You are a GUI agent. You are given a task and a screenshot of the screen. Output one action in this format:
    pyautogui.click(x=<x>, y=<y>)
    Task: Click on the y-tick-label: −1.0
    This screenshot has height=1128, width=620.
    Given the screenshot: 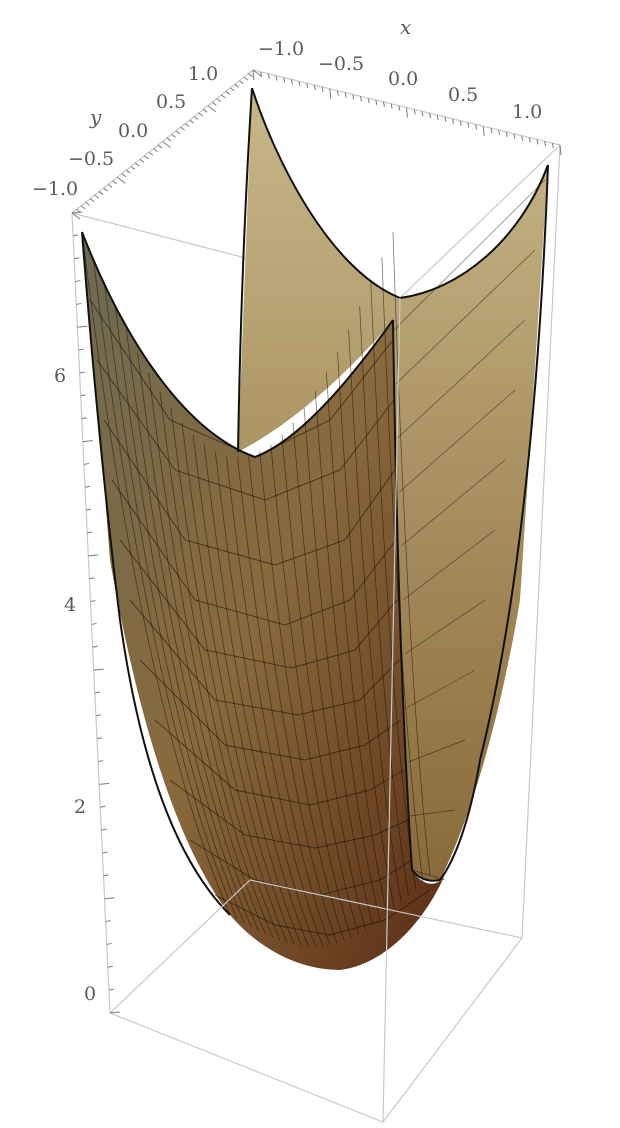 What is the action you would take?
    pyautogui.click(x=55, y=189)
    